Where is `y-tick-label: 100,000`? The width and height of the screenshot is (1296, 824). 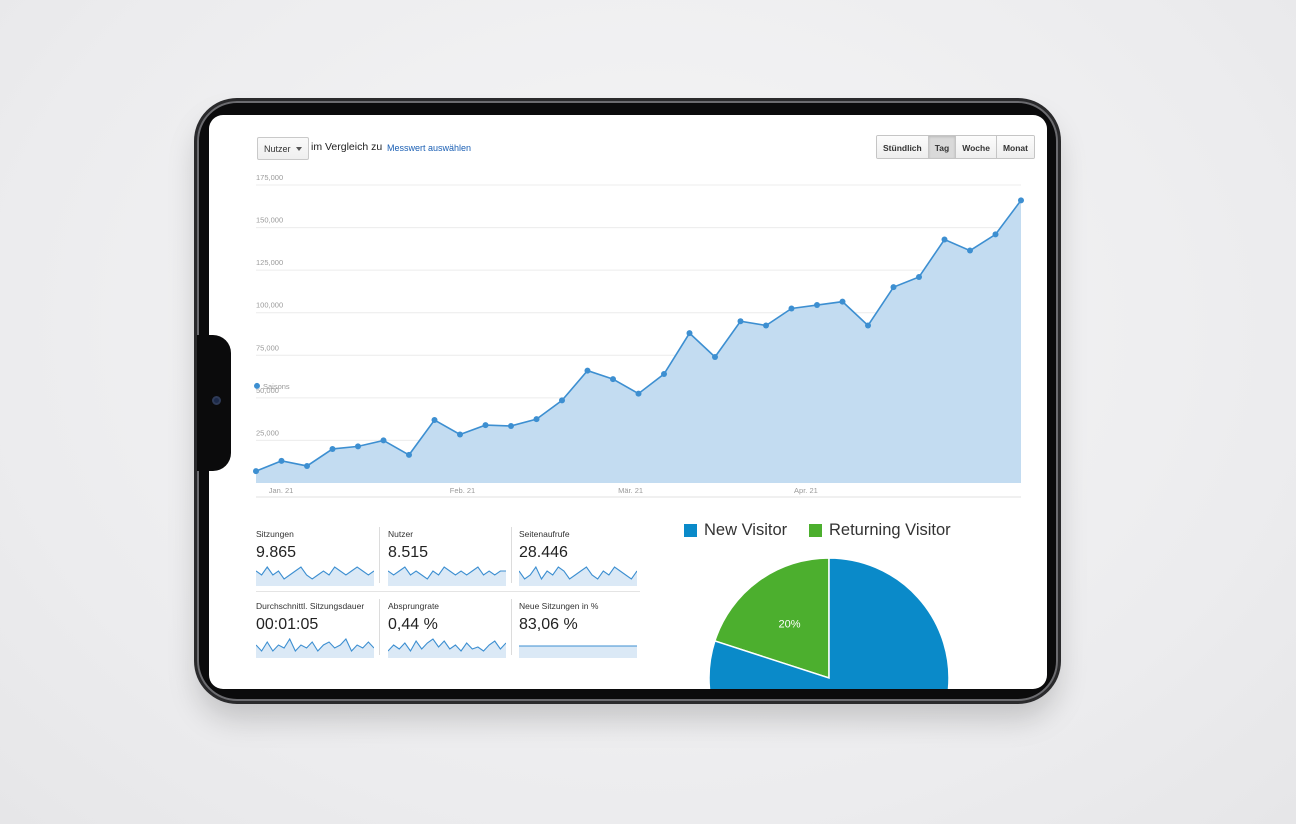
y-tick-label: 100,000 is located at coordinates (269, 305).